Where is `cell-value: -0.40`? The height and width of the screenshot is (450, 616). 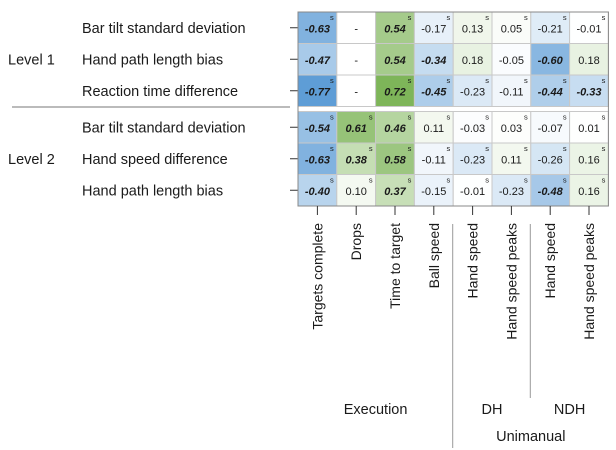 cell-value: -0.40 is located at coordinates (318, 192).